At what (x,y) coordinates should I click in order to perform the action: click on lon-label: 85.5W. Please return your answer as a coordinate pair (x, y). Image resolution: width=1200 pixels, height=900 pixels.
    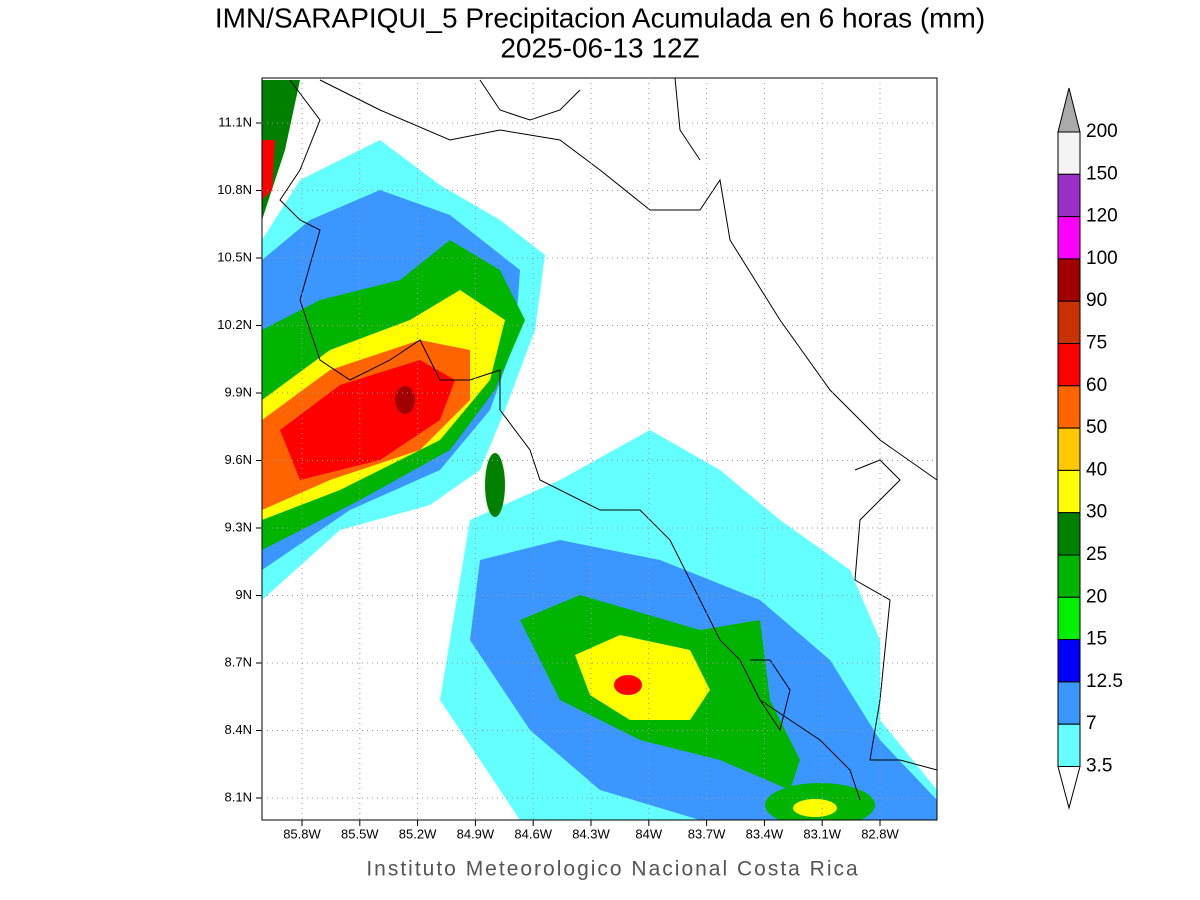
    Looking at the image, I should click on (360, 833).